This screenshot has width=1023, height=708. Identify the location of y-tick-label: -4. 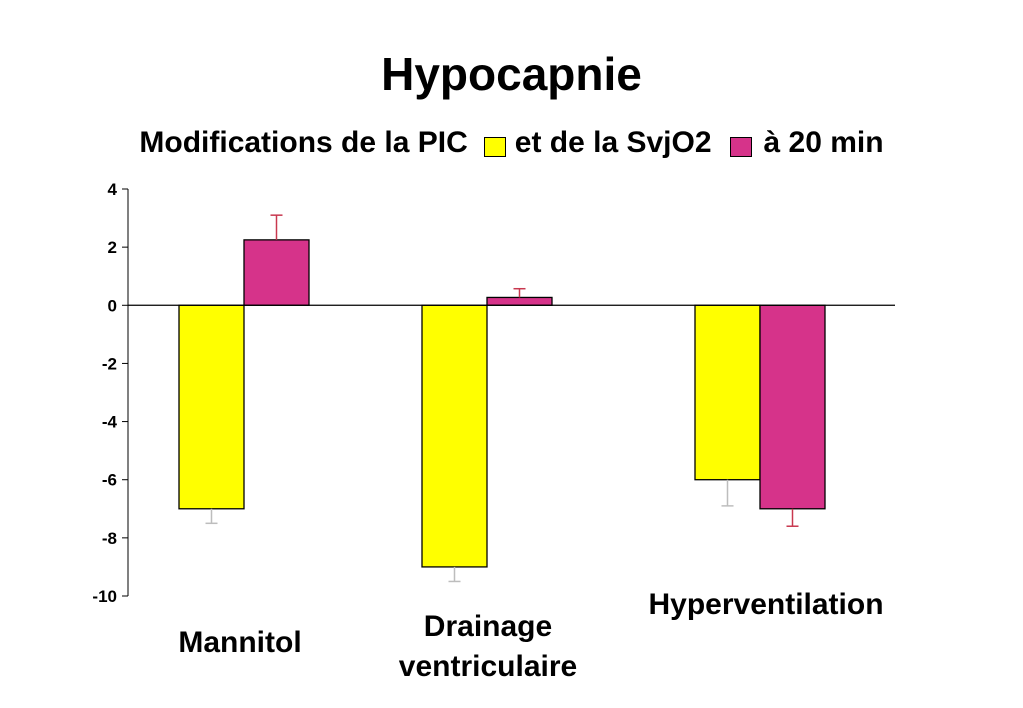
(110, 422).